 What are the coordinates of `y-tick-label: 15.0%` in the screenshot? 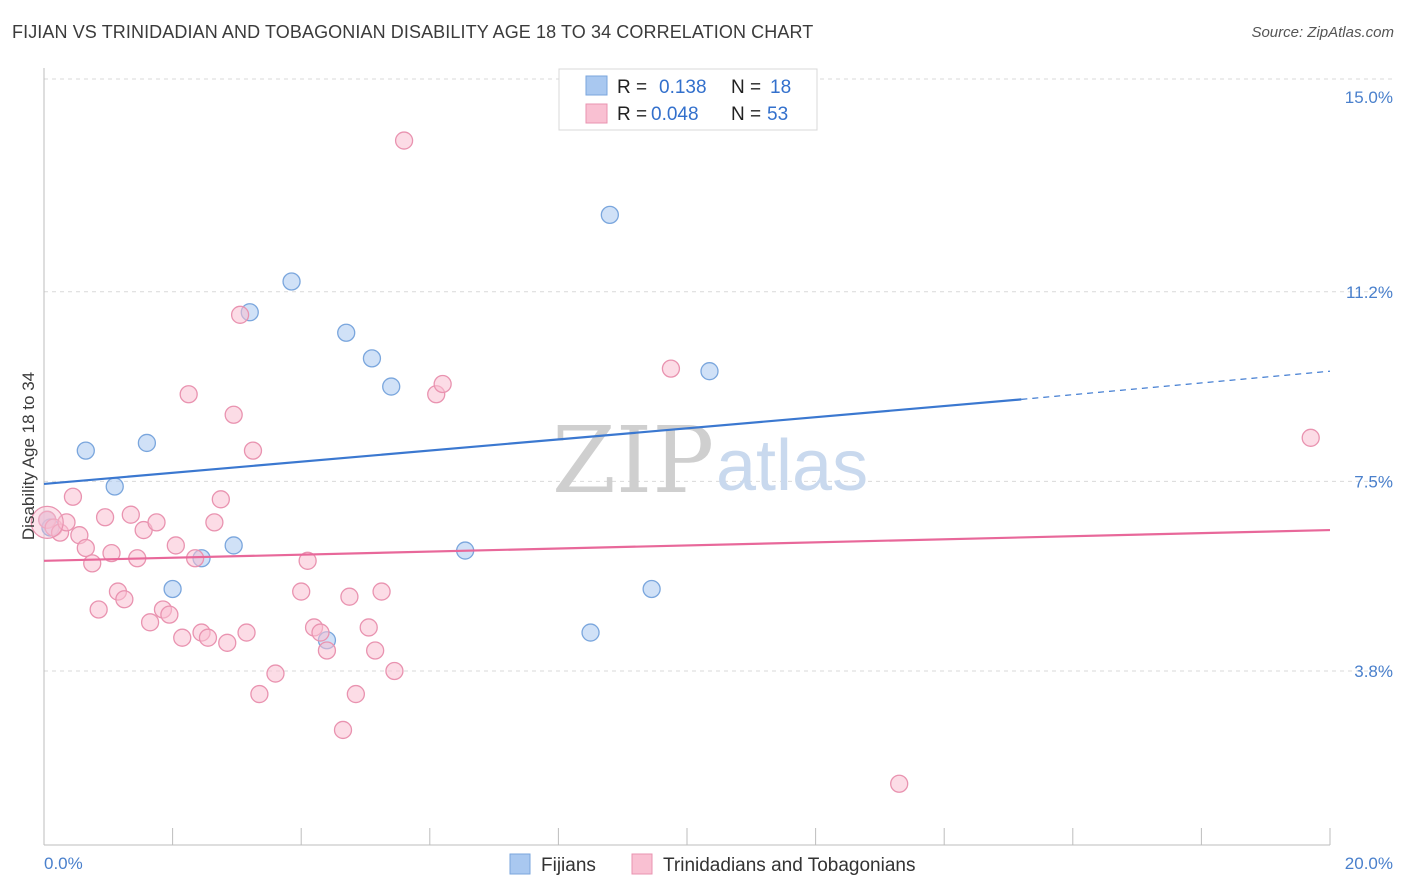 It's located at (1369, 97).